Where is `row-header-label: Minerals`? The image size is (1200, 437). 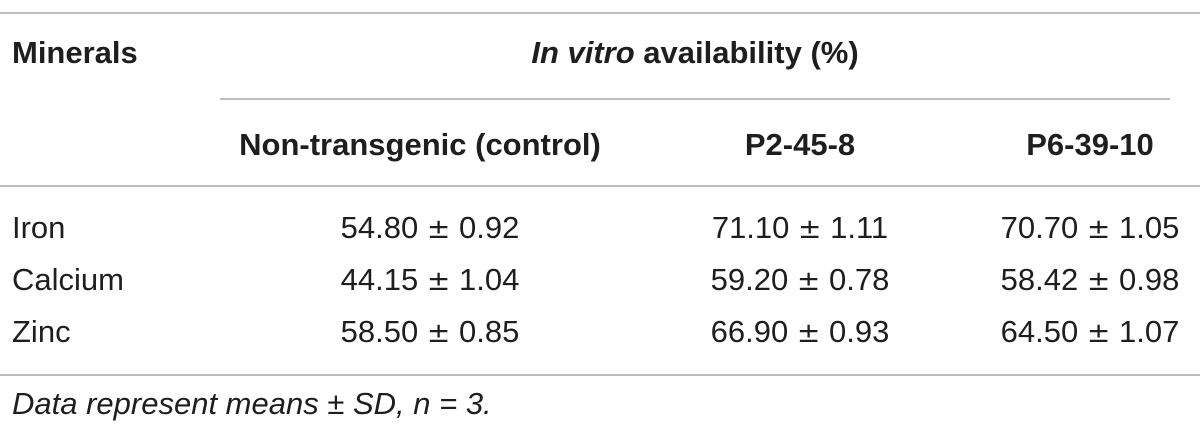
row-header-label: Minerals is located at coordinates (75, 52).